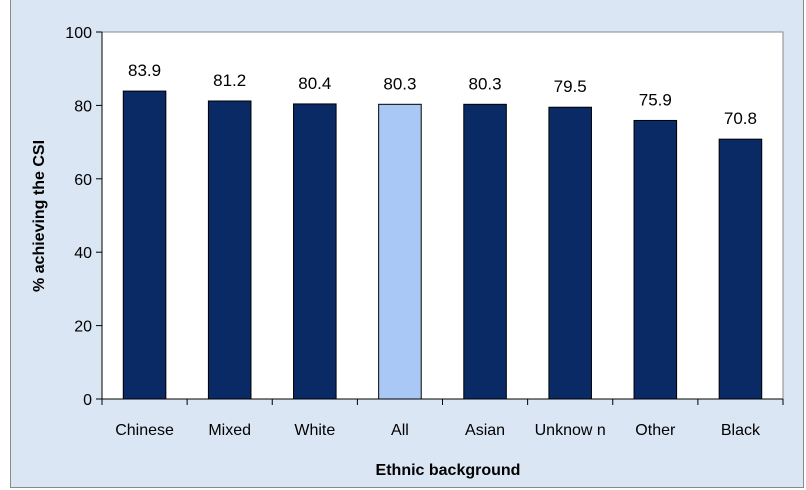 The width and height of the screenshot is (806, 490). What do you see at coordinates (87, 400) in the screenshot?
I see `y-tick-label: 0` at bounding box center [87, 400].